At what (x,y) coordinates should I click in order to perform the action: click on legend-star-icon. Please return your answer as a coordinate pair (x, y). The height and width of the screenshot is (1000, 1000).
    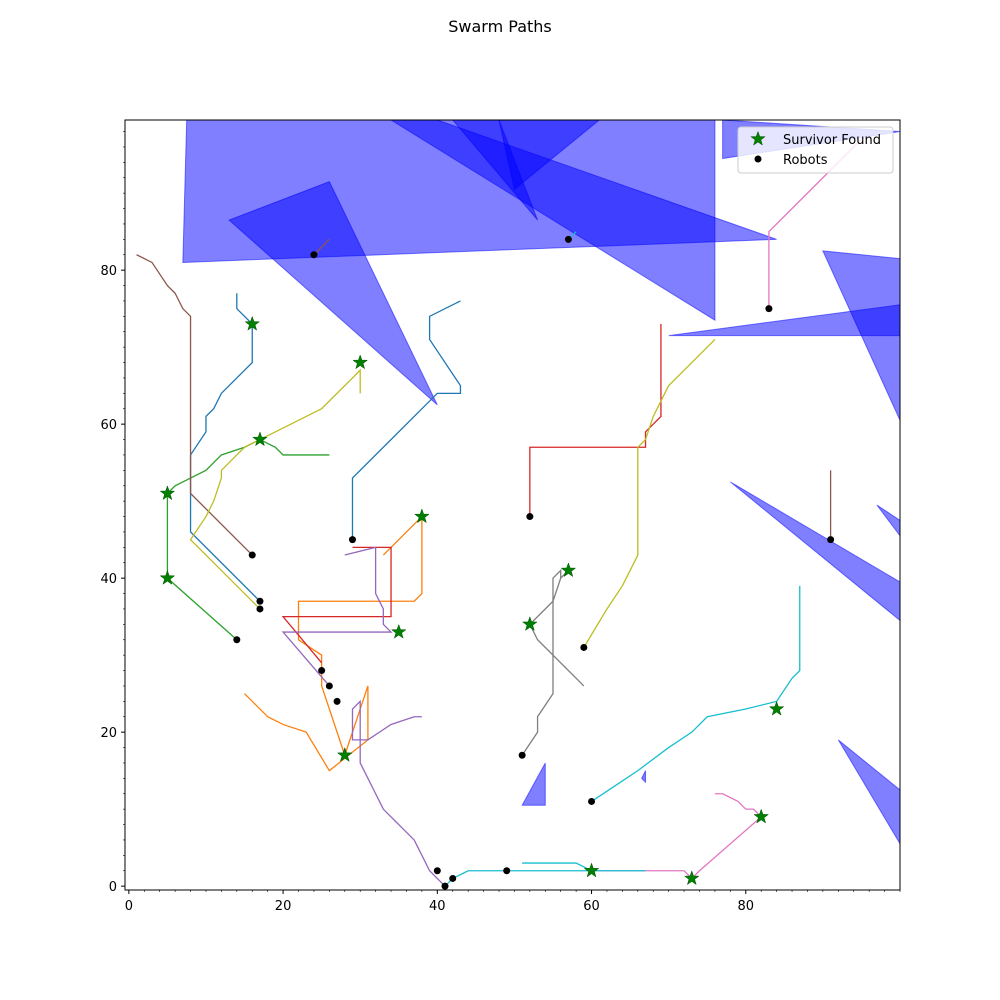
    Looking at the image, I should click on (758, 138).